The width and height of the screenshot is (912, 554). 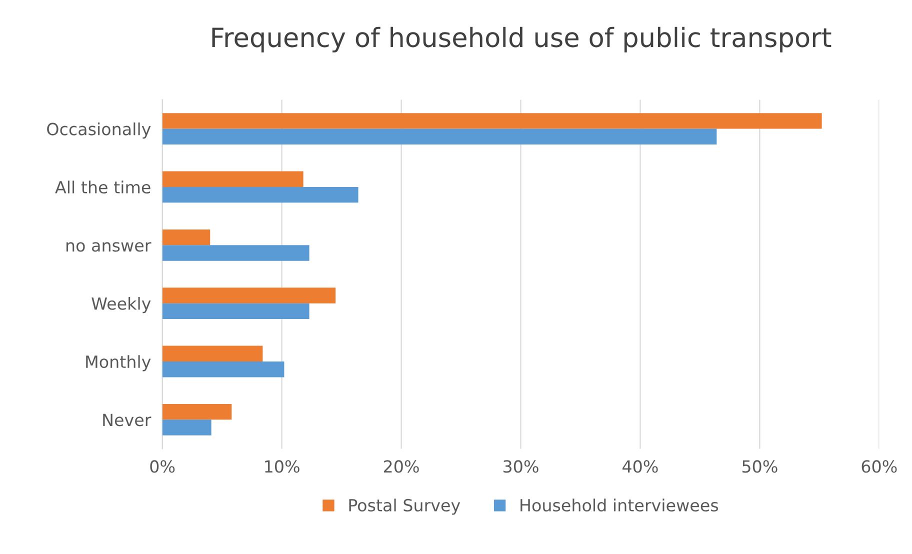 What do you see at coordinates (879, 466) in the screenshot?
I see `x-tick-label: 60%` at bounding box center [879, 466].